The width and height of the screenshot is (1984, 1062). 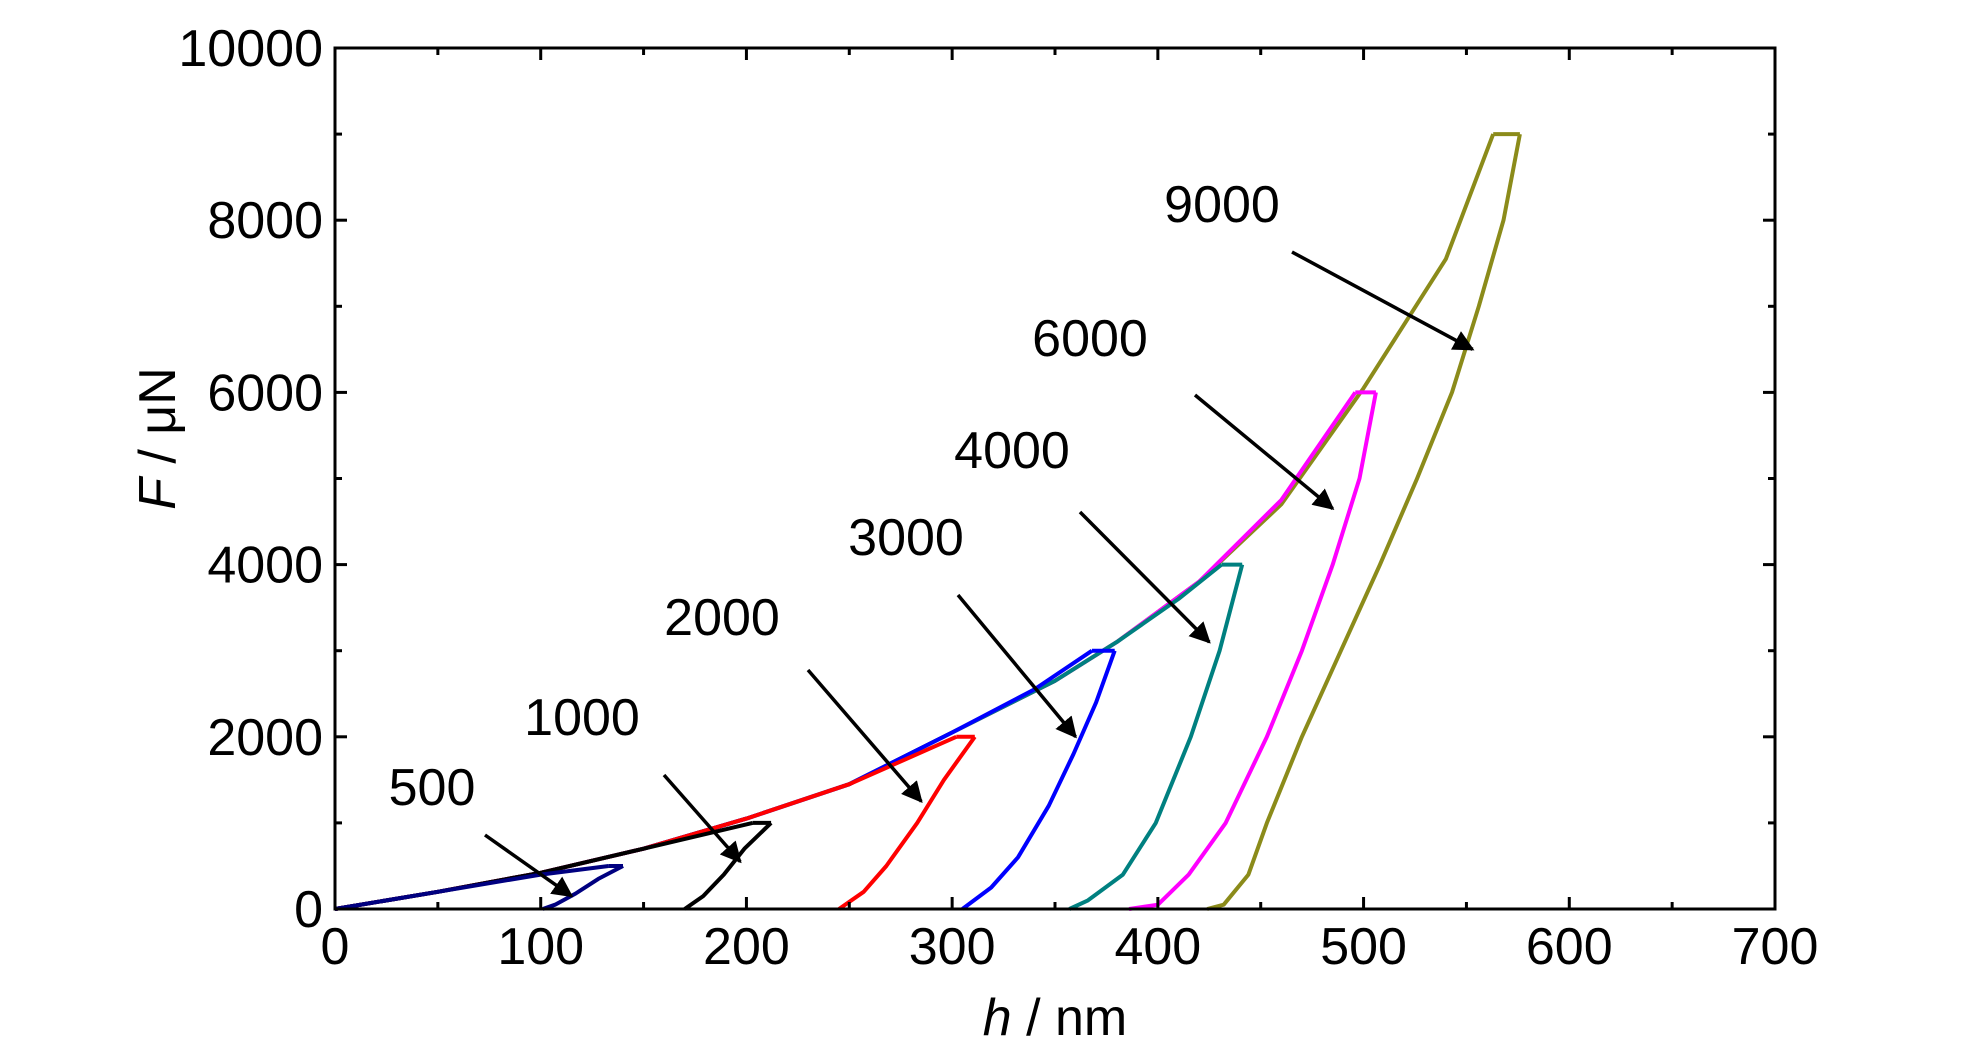 I want to click on annotation-arrow-2000, so click(x=864, y=735).